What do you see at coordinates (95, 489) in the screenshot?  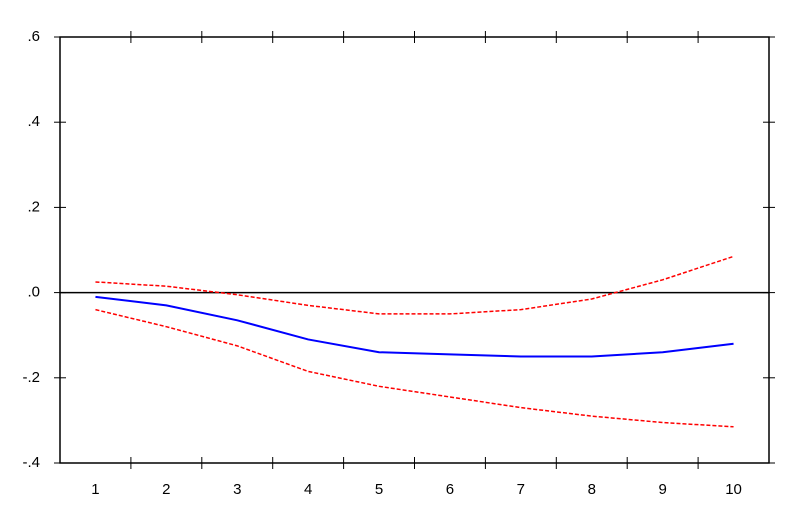 I see `x-tick-label: 1` at bounding box center [95, 489].